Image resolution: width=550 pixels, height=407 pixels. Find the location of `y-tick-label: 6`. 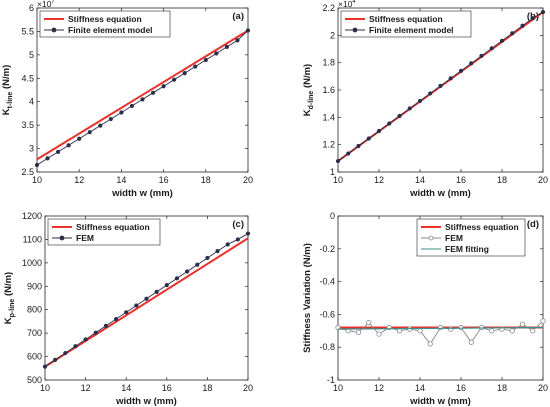

y-tick-label: 6 is located at coordinates (31, 8).